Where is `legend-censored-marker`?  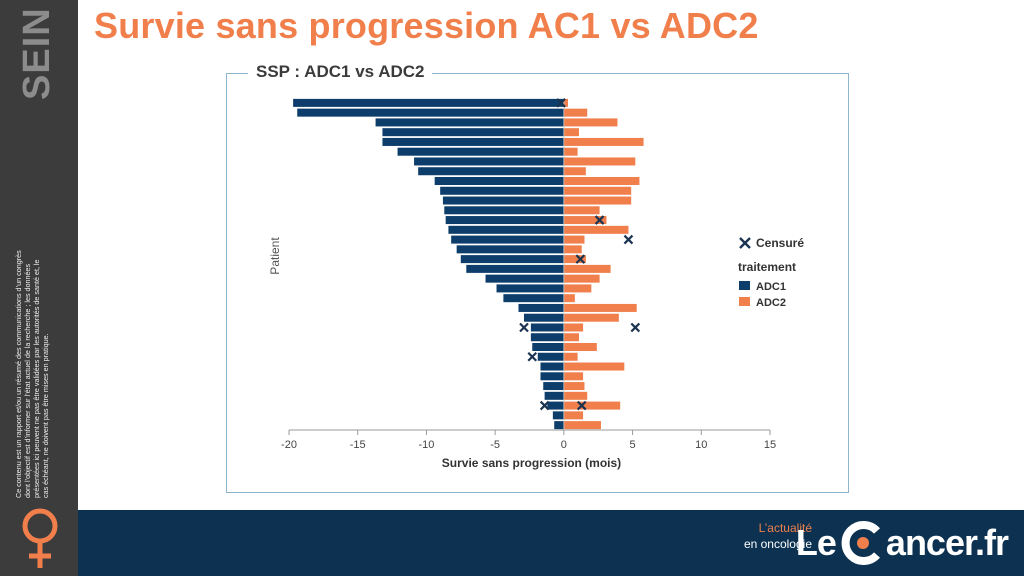
legend-censored-marker is located at coordinates (745, 243).